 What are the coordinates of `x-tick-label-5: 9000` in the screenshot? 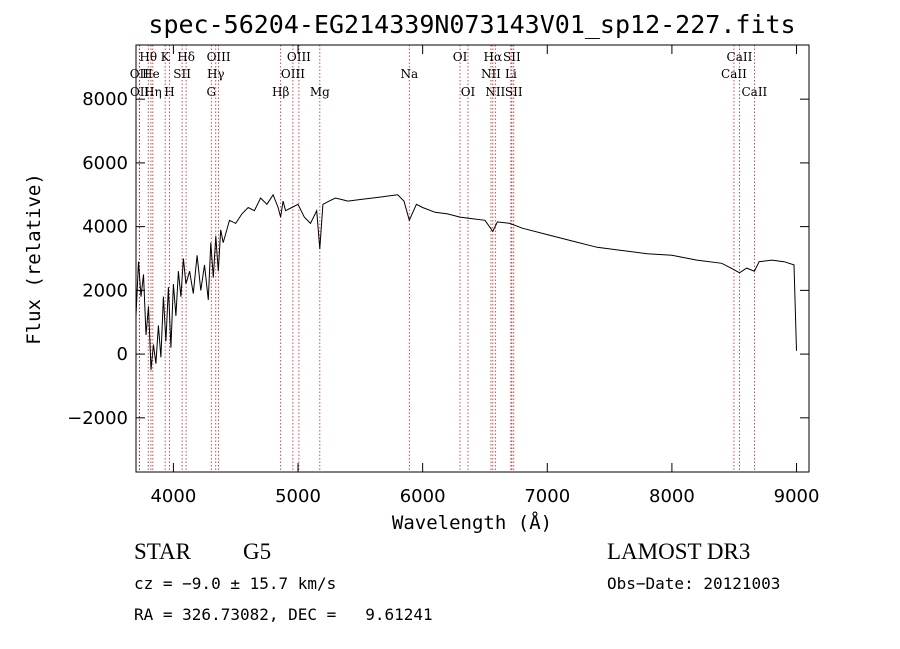 It's located at (797, 496).